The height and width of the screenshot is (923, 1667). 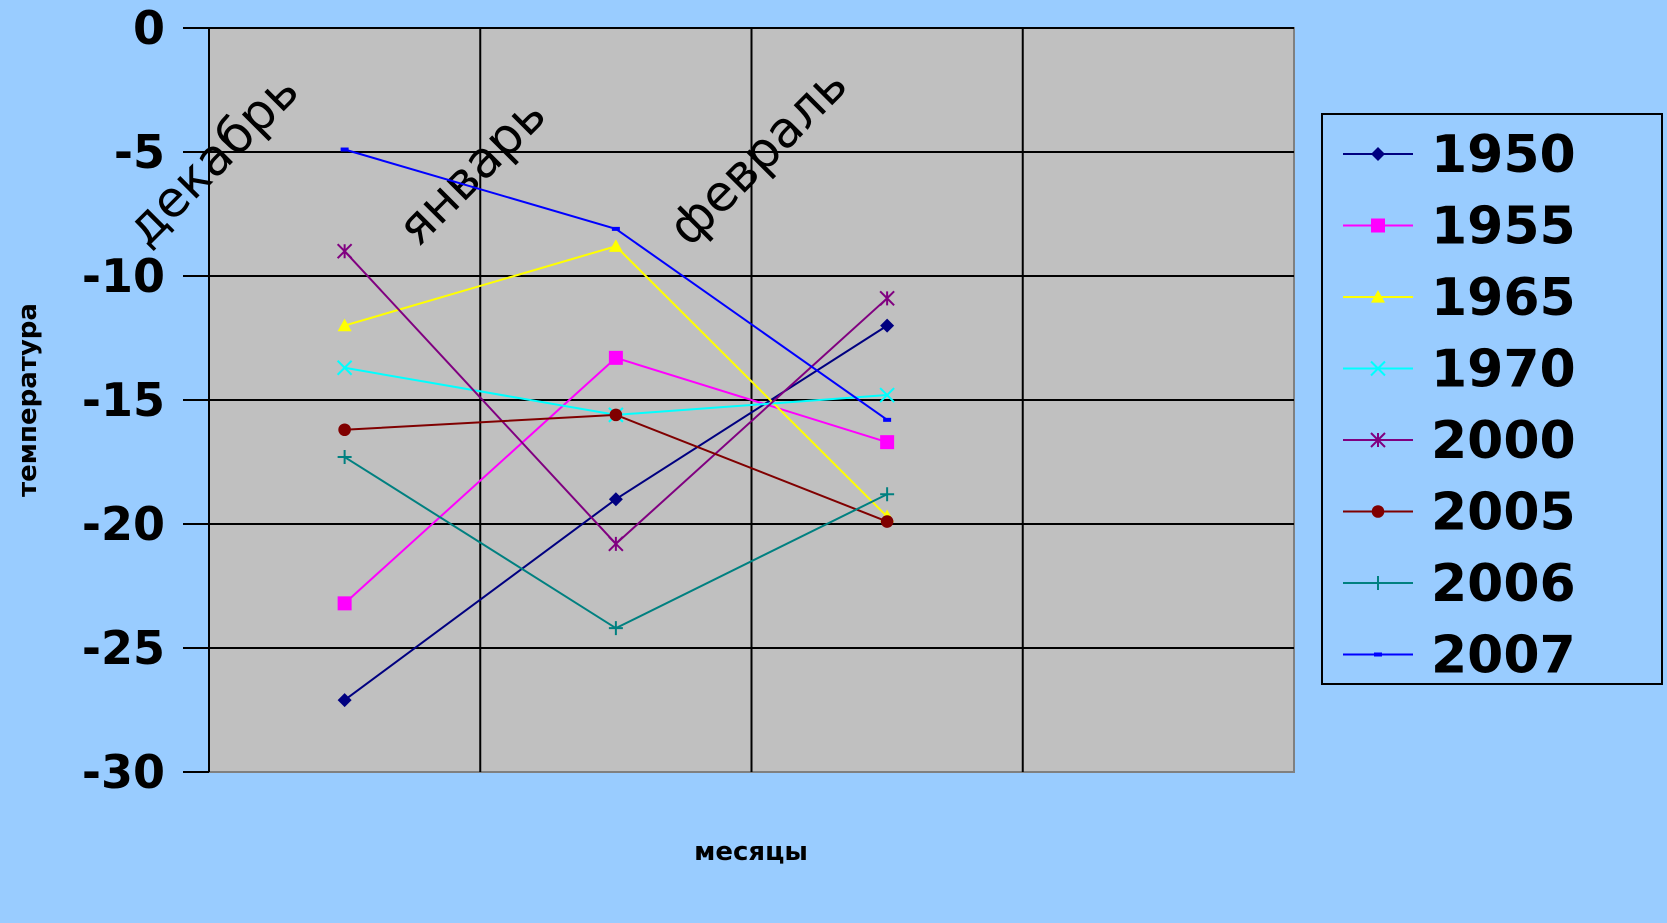 I want to click on legend-item: 2007, so click(x=1459, y=656).